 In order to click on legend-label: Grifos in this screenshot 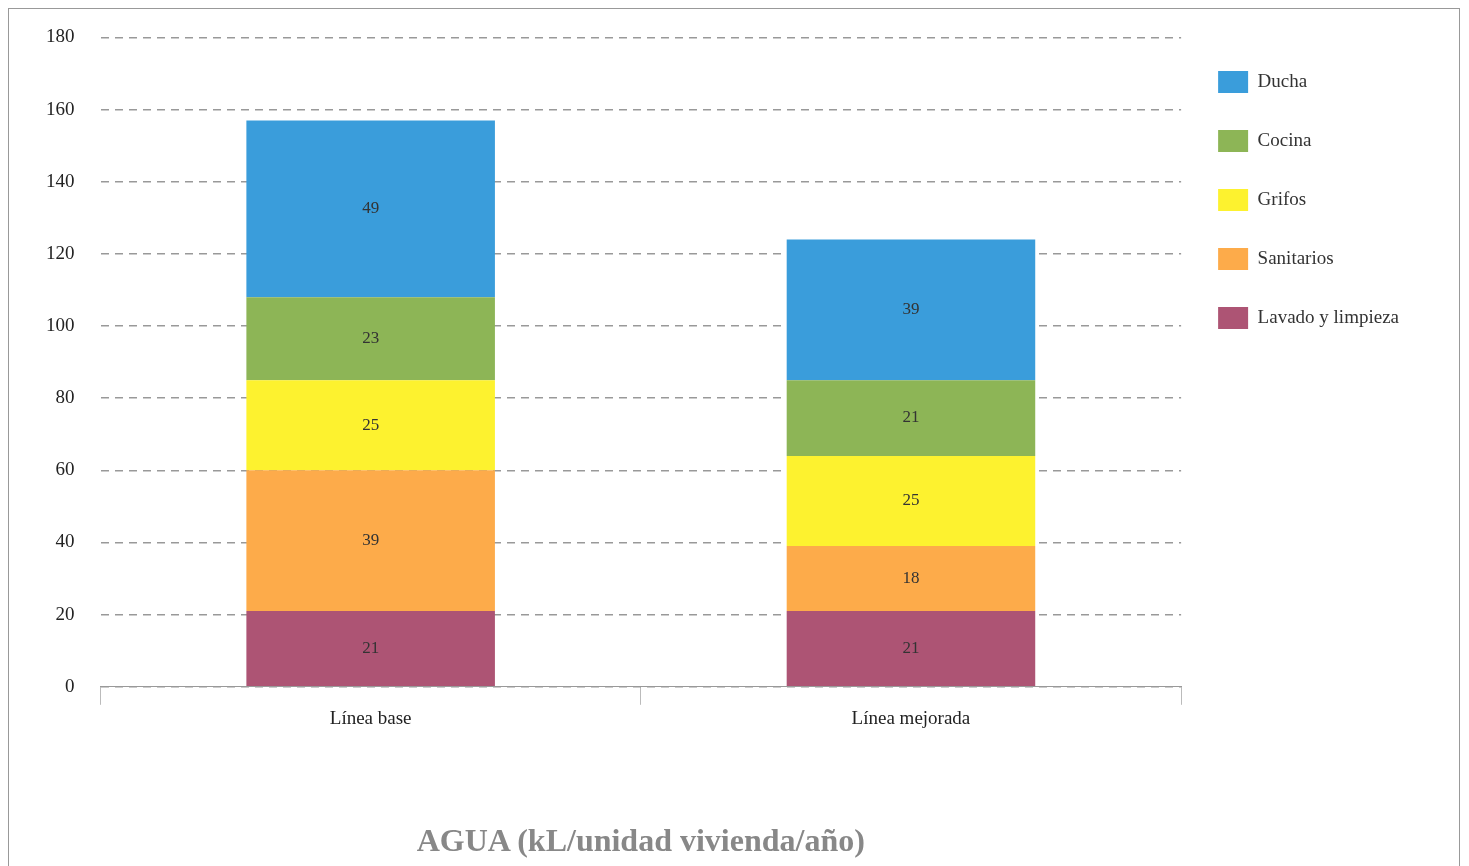, I will do `click(1282, 198)`.